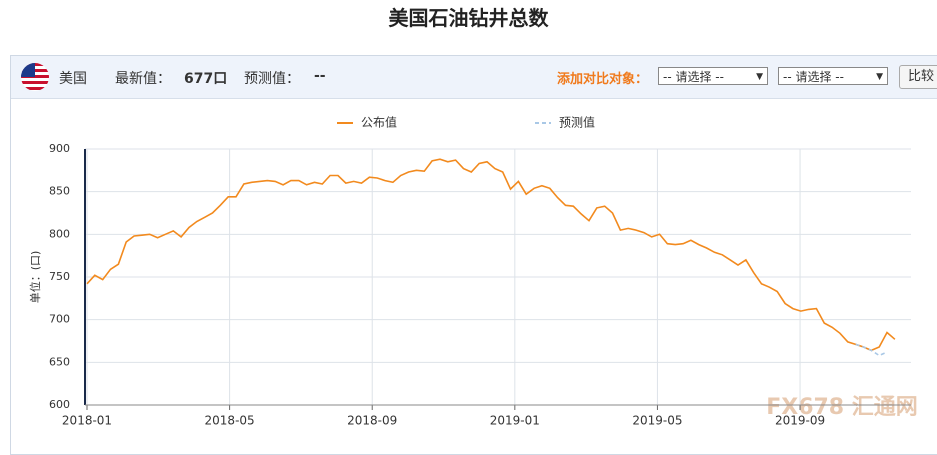 Image resolution: width=937 pixels, height=455 pixels. I want to click on latest-value: 677口, so click(206, 79).